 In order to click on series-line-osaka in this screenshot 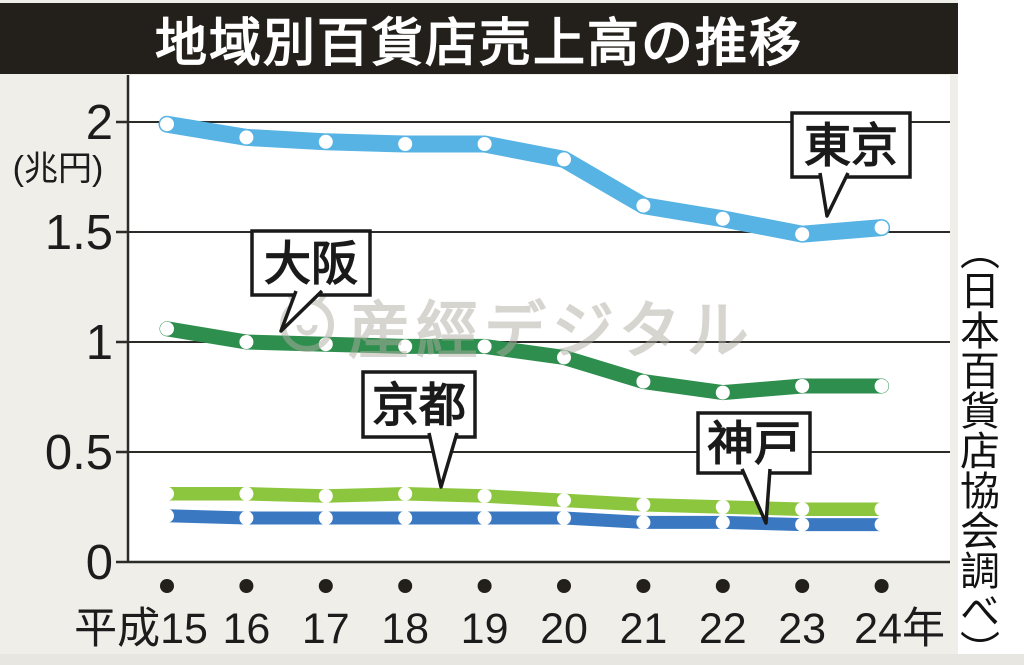, I will do `click(524, 361)`.